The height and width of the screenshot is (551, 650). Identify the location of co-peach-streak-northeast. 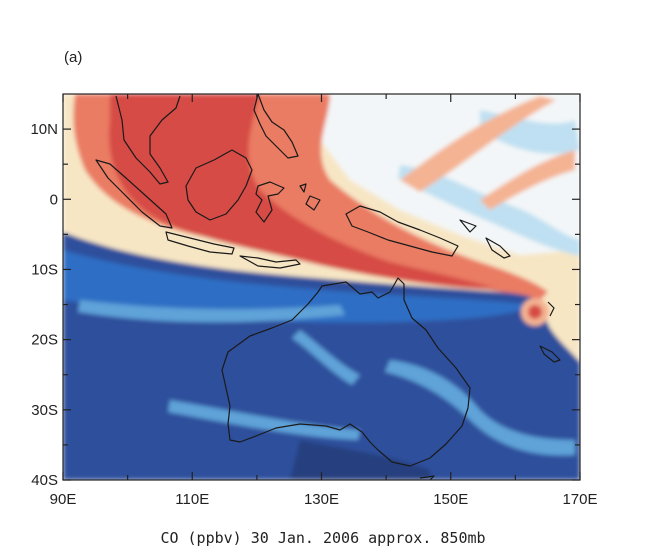
(478, 144).